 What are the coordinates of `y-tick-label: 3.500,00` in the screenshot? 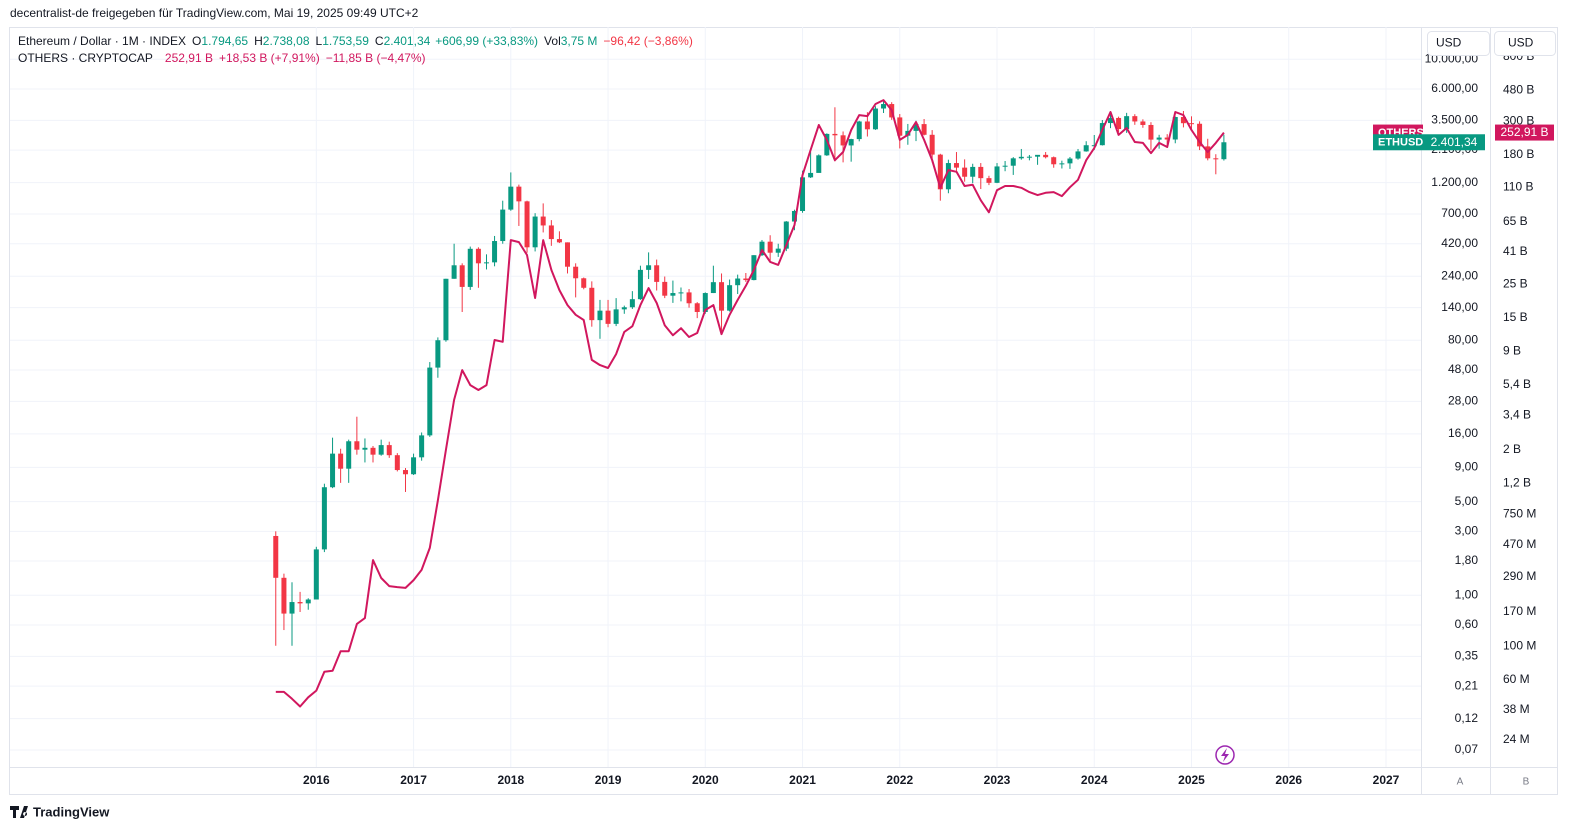 It's located at (1454, 120).